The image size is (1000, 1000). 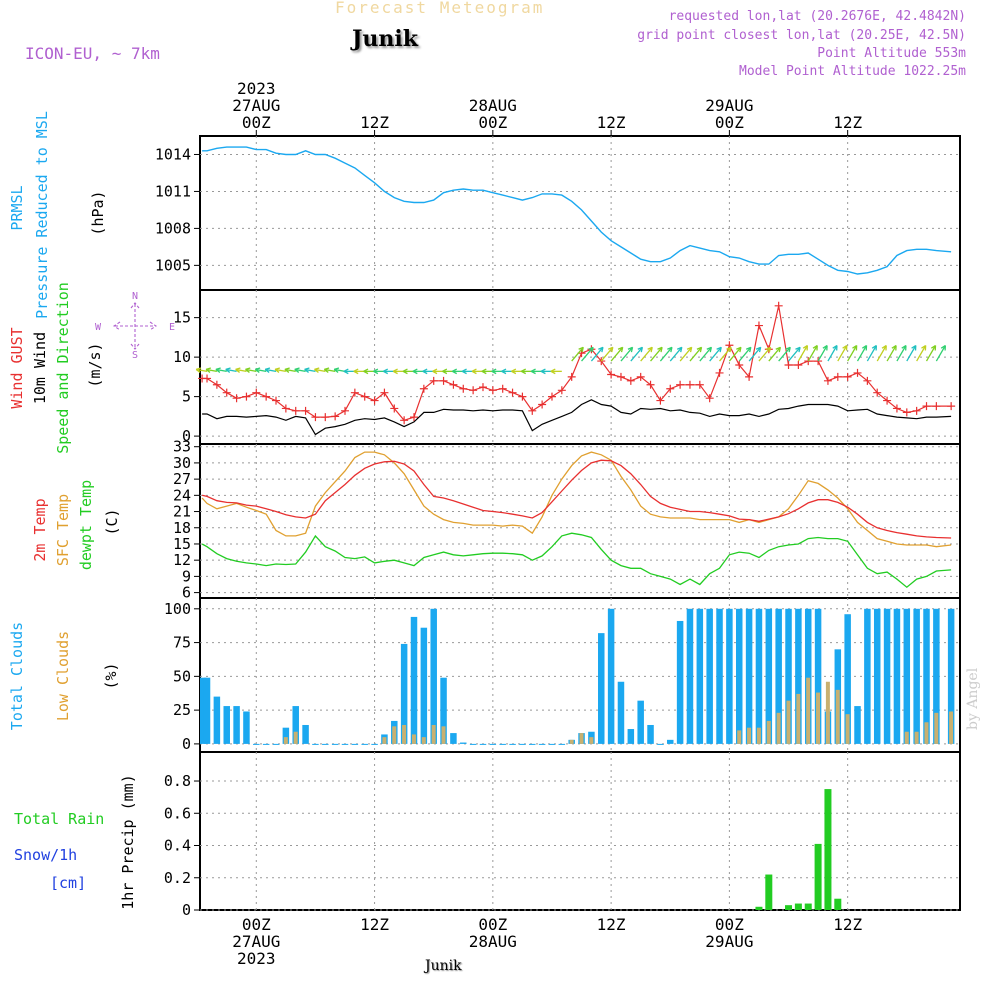 What do you see at coordinates (182, 643) in the screenshot?
I see `y-tick-label: 75` at bounding box center [182, 643].